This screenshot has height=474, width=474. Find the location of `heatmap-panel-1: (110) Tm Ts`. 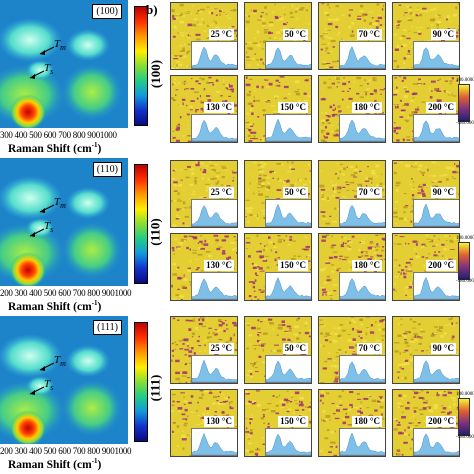

heatmap-panel-1: (110) Tm Ts is located at coordinates (65, 222).